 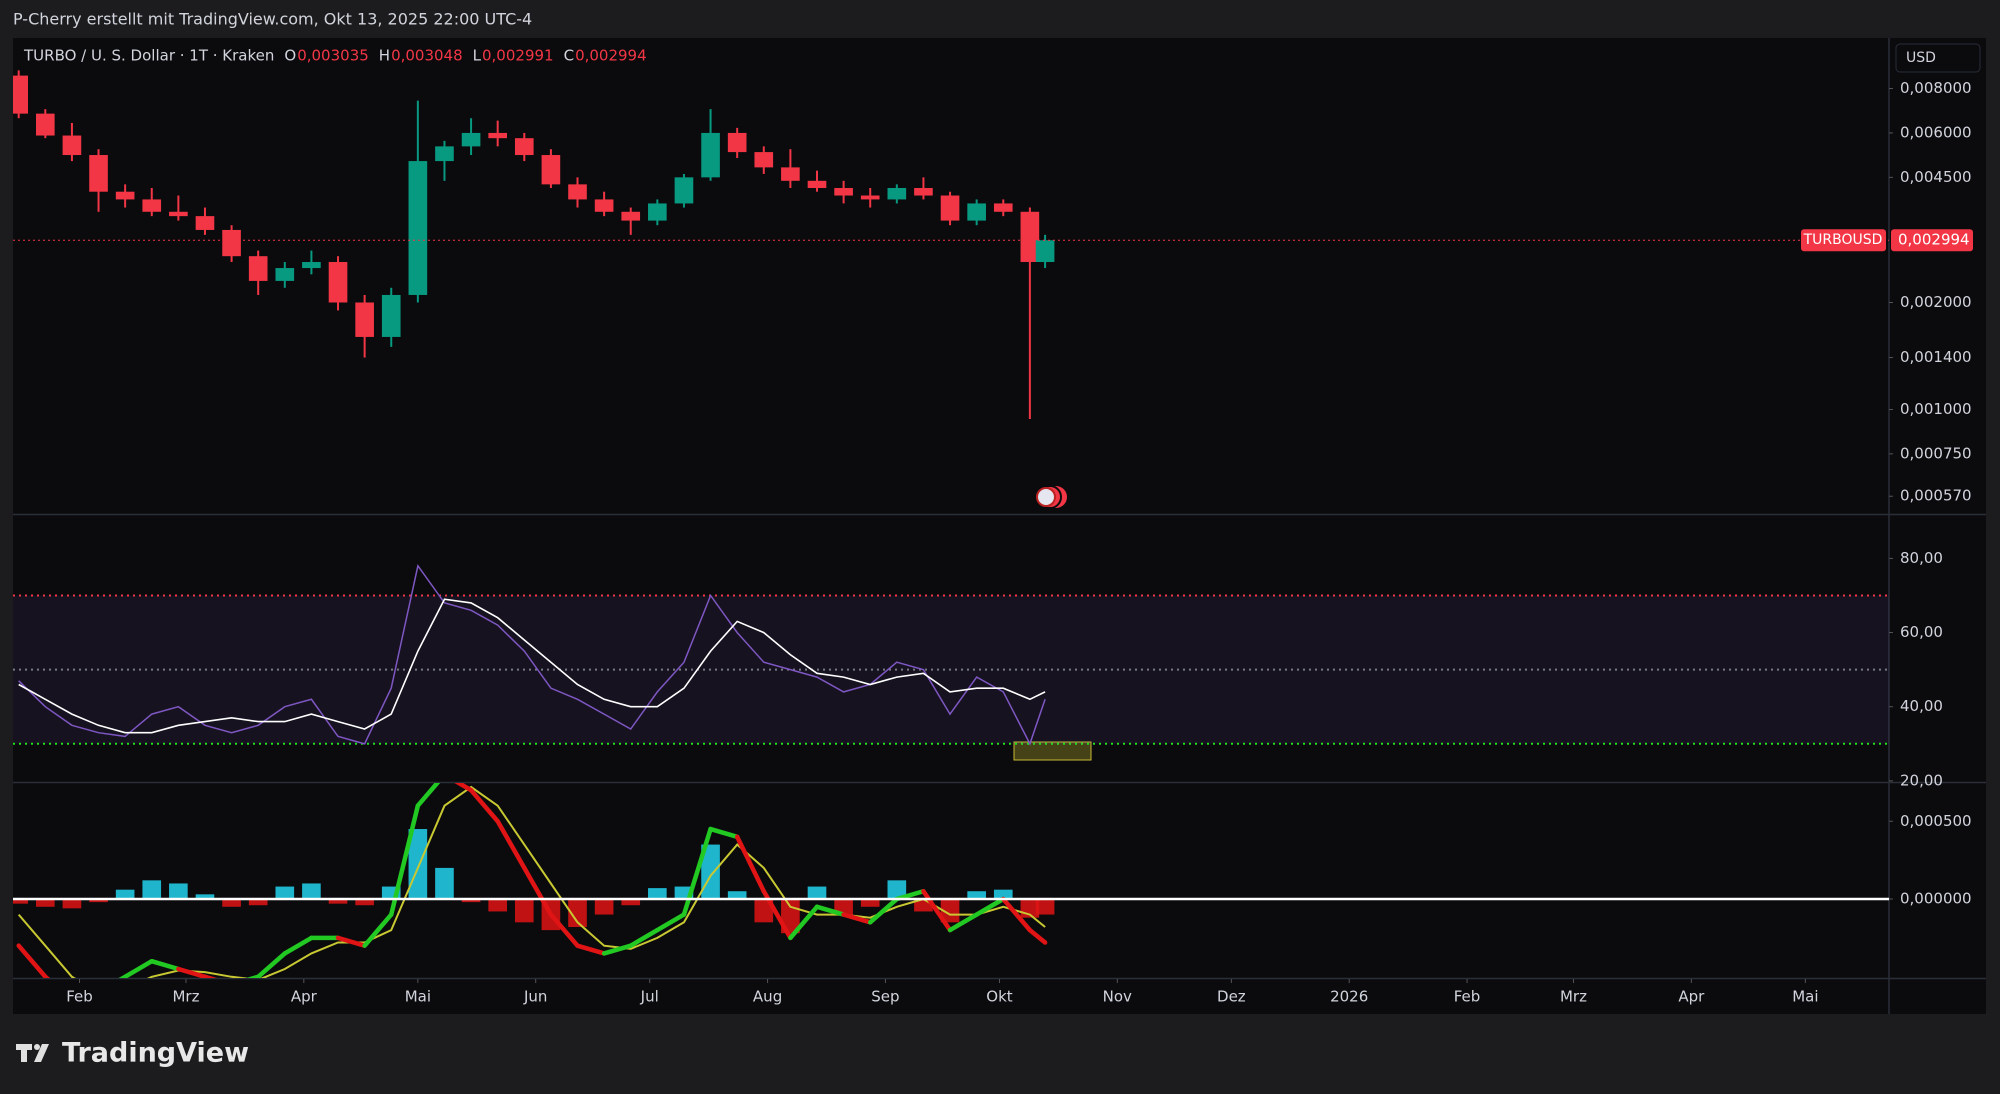 I want to click on x-tick-label: 2026, so click(x=1349, y=997).